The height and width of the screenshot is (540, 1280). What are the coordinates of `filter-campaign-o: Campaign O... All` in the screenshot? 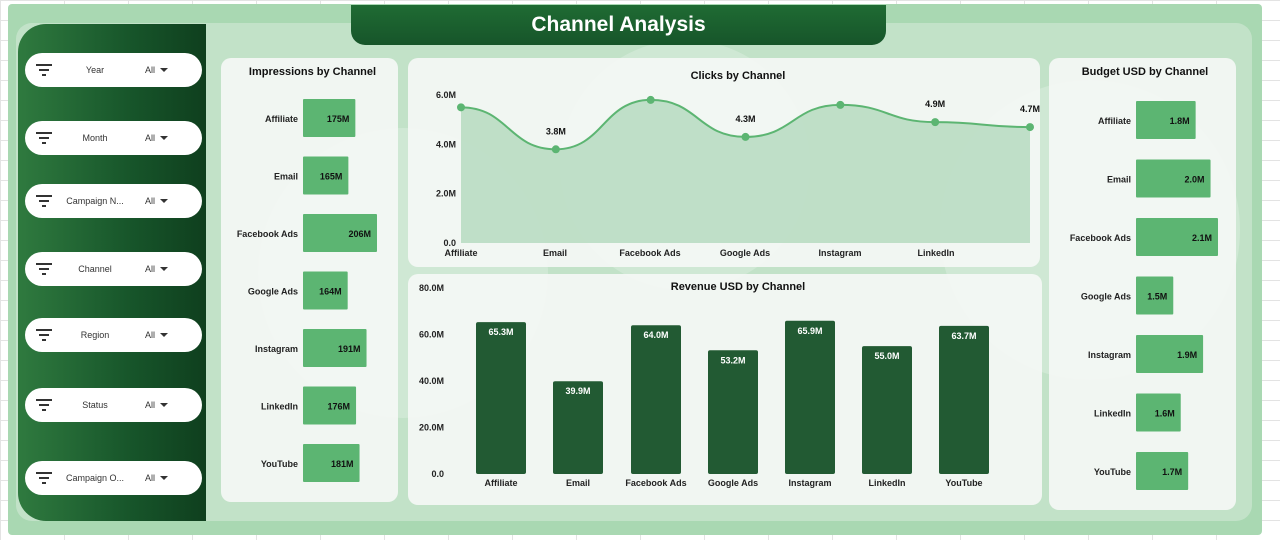 It's located at (113, 478).